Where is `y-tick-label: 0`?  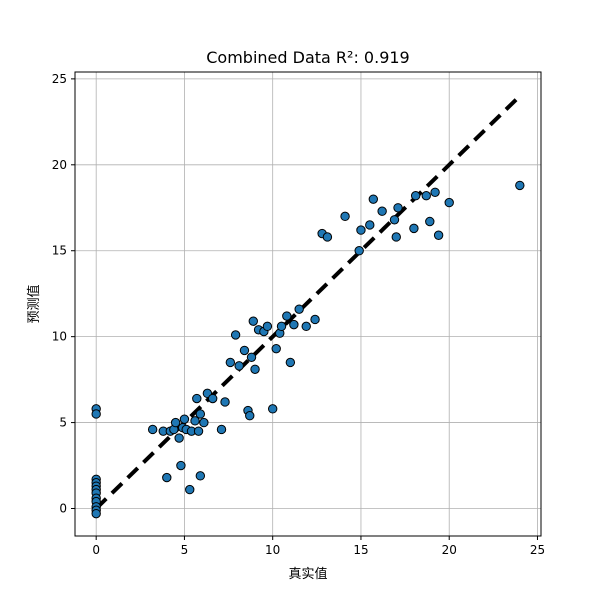 y-tick-label: 0 is located at coordinates (63, 509).